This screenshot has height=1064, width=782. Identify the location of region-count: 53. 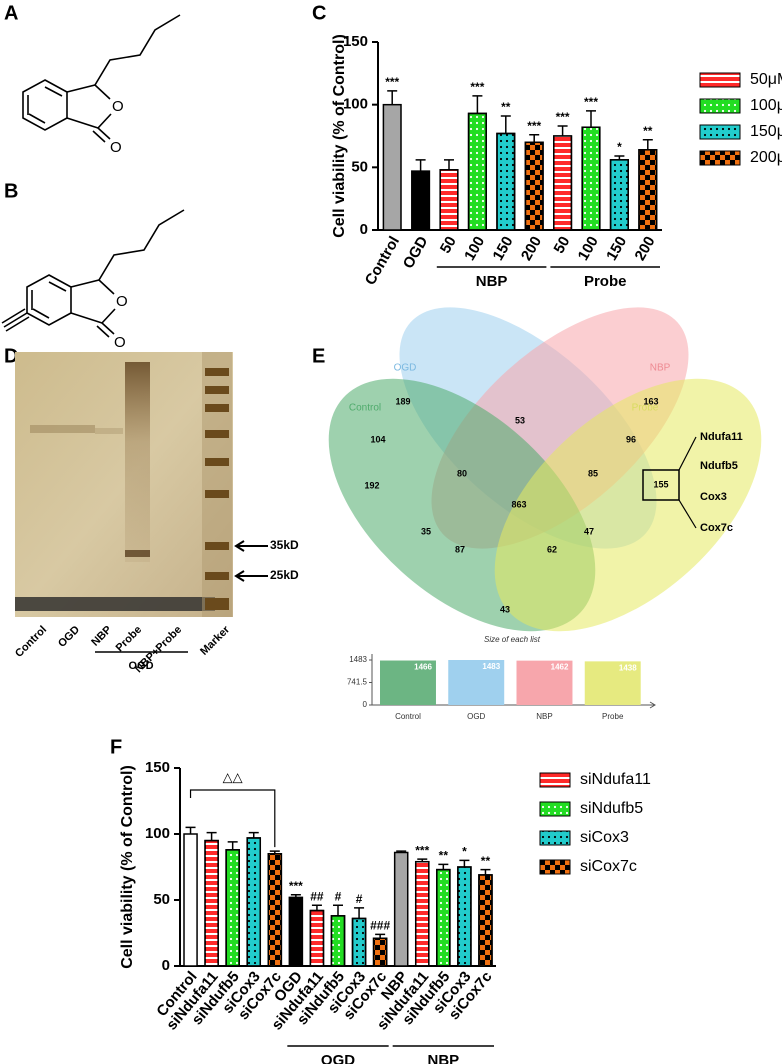
(520, 420).